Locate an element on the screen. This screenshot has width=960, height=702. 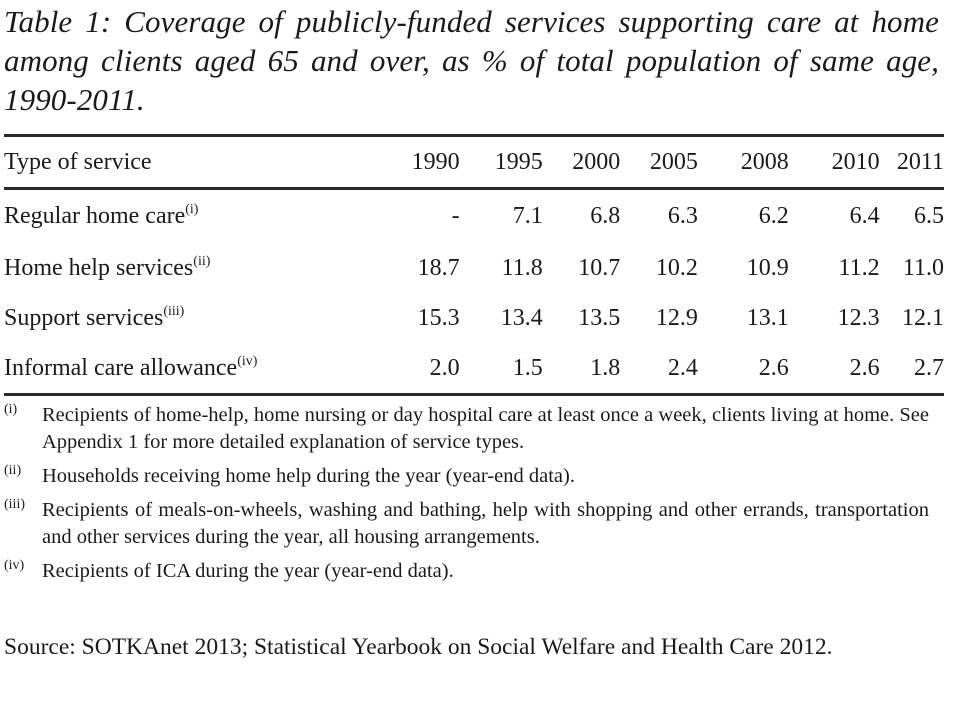
table-cell: 2.0 is located at coordinates (444, 367).